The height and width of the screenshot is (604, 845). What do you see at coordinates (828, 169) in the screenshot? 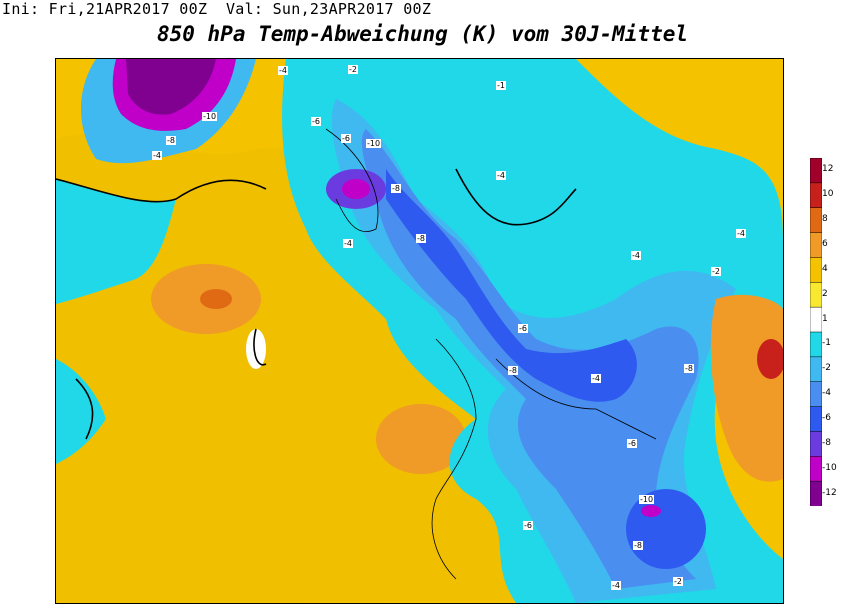
I see `colorbar-tick-label: 12` at bounding box center [828, 169].